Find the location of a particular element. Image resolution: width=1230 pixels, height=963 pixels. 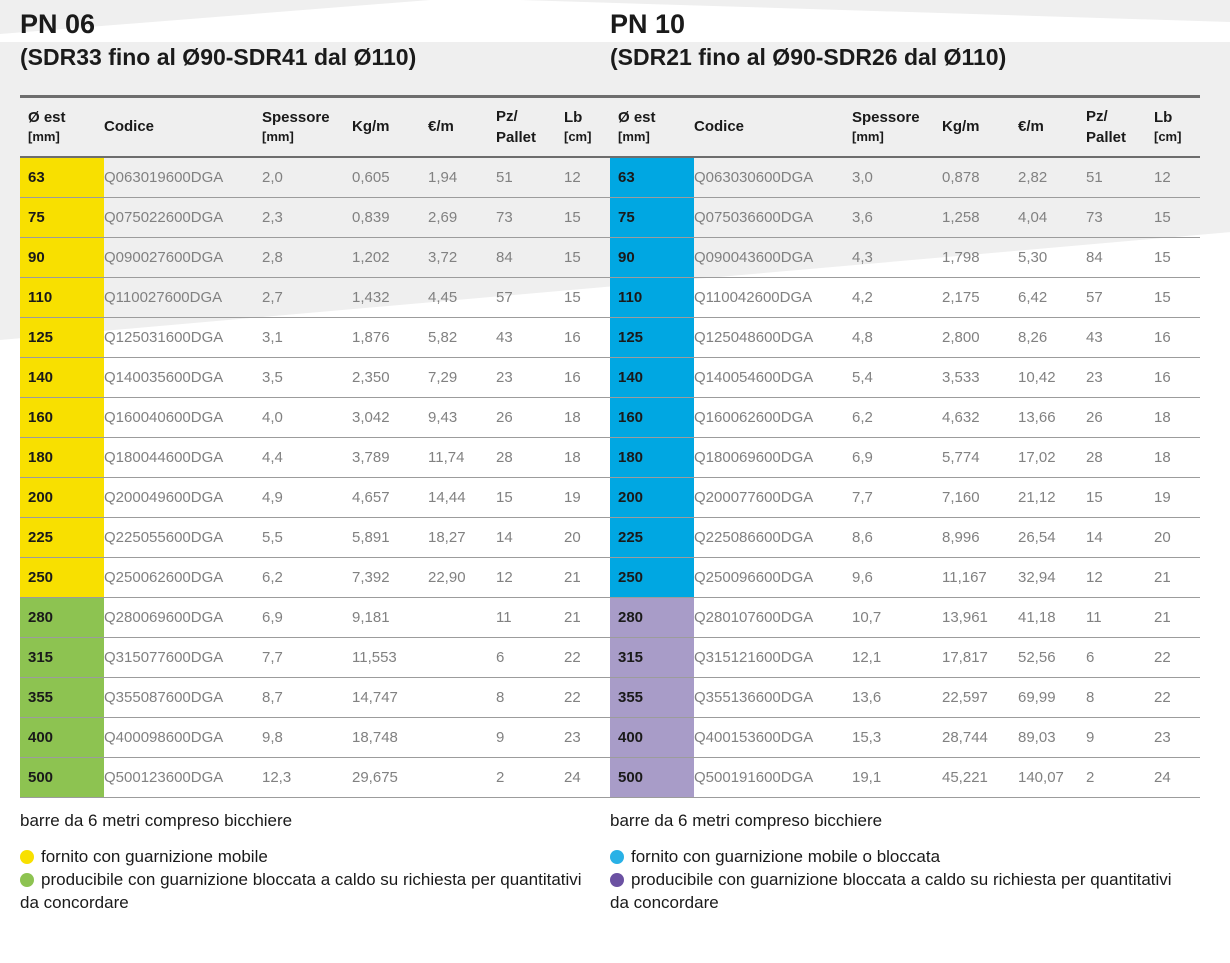

diameter-cell: 500 is located at coordinates (62, 777).